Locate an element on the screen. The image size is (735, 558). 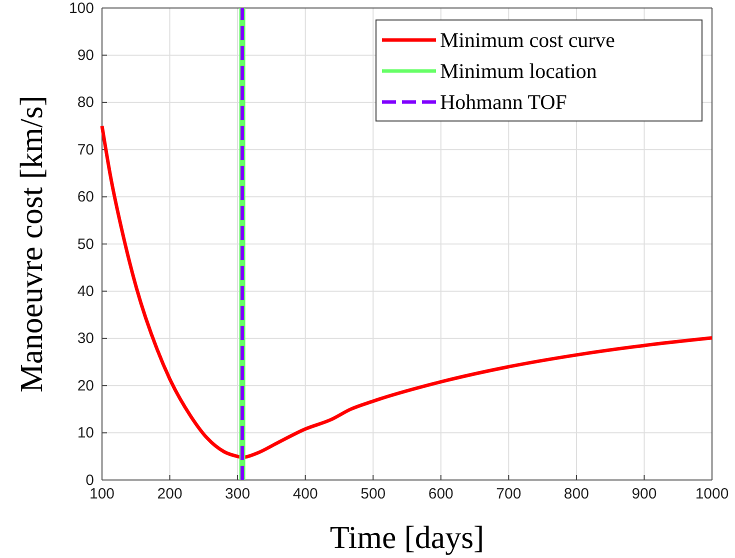
y-tick-label: 10 is located at coordinates (85, 433).